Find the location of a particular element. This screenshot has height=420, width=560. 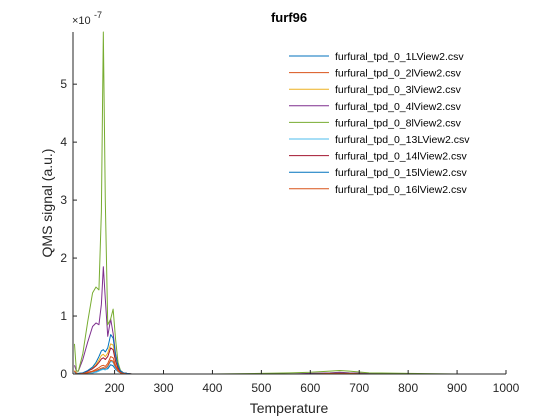

x-ticks: 200 300 400 500 600 700 800 900 1000 is located at coordinates (312, 382).